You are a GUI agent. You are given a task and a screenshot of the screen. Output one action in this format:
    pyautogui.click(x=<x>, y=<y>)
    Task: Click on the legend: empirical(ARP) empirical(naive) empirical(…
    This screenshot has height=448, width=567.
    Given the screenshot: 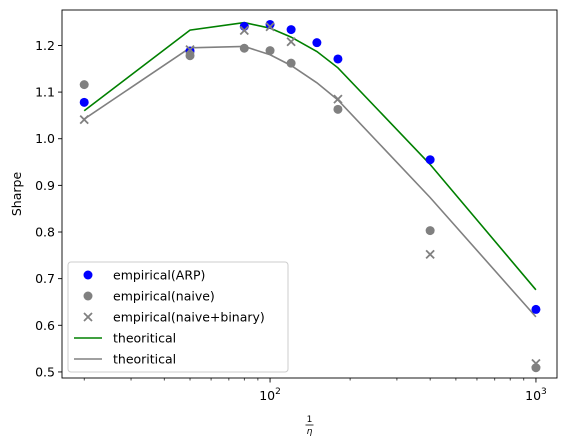 What is the action you would take?
    pyautogui.click(x=178, y=317)
    